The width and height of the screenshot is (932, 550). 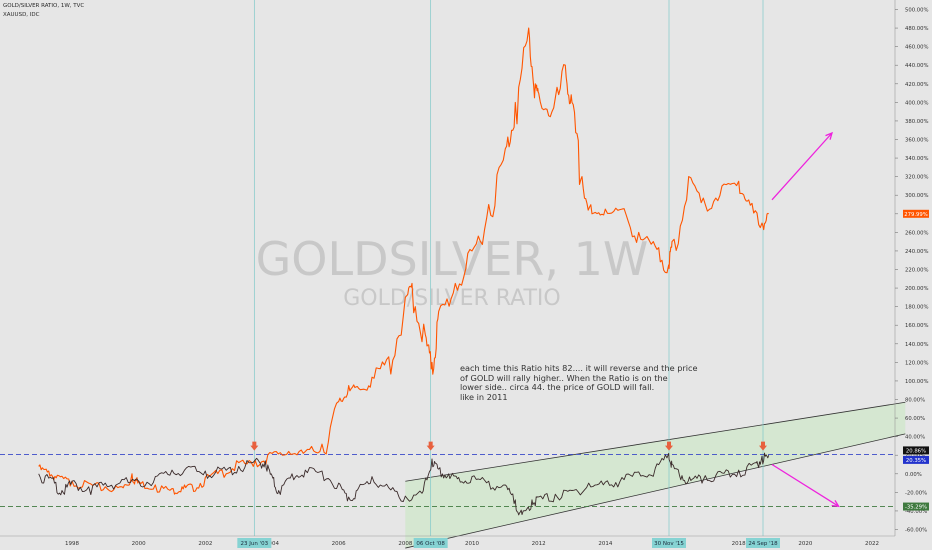 I want to click on event-date-label: 23 Jun '03, so click(x=255, y=544).